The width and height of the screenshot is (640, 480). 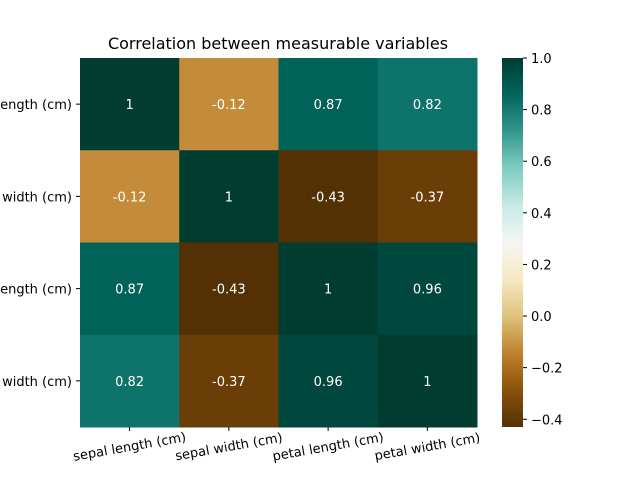 I want to click on colorbar-tick-label: 0.6, so click(x=541, y=162).